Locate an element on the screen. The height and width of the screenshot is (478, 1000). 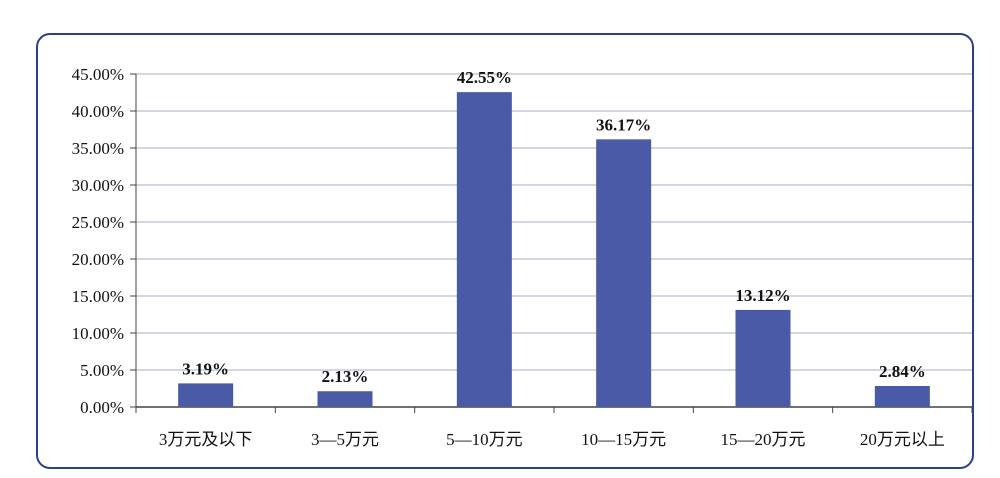
category-label: 3万元及以下 is located at coordinates (206, 439).